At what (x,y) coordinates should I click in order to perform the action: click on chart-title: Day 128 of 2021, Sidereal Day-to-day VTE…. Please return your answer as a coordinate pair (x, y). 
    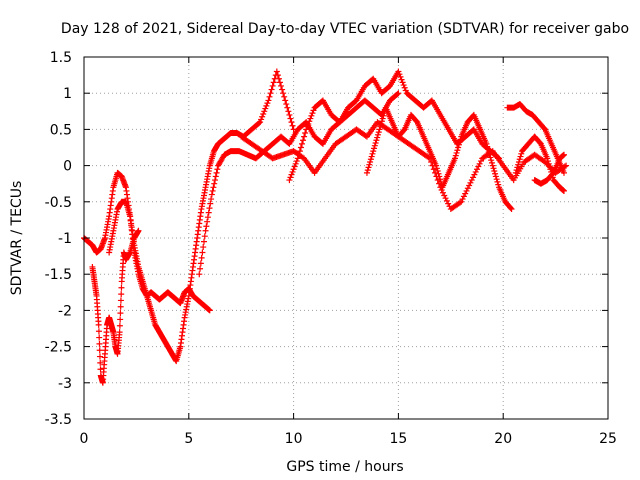
    Looking at the image, I should click on (345, 29).